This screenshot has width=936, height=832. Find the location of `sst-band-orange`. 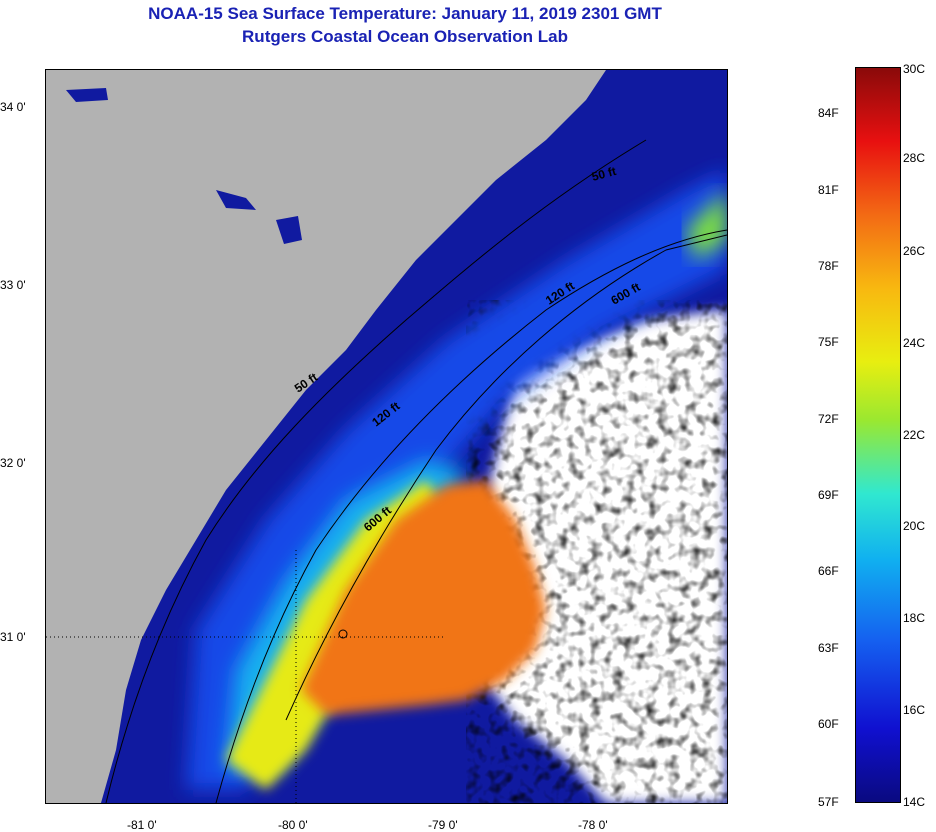

sst-band-orange is located at coordinates (423, 597).